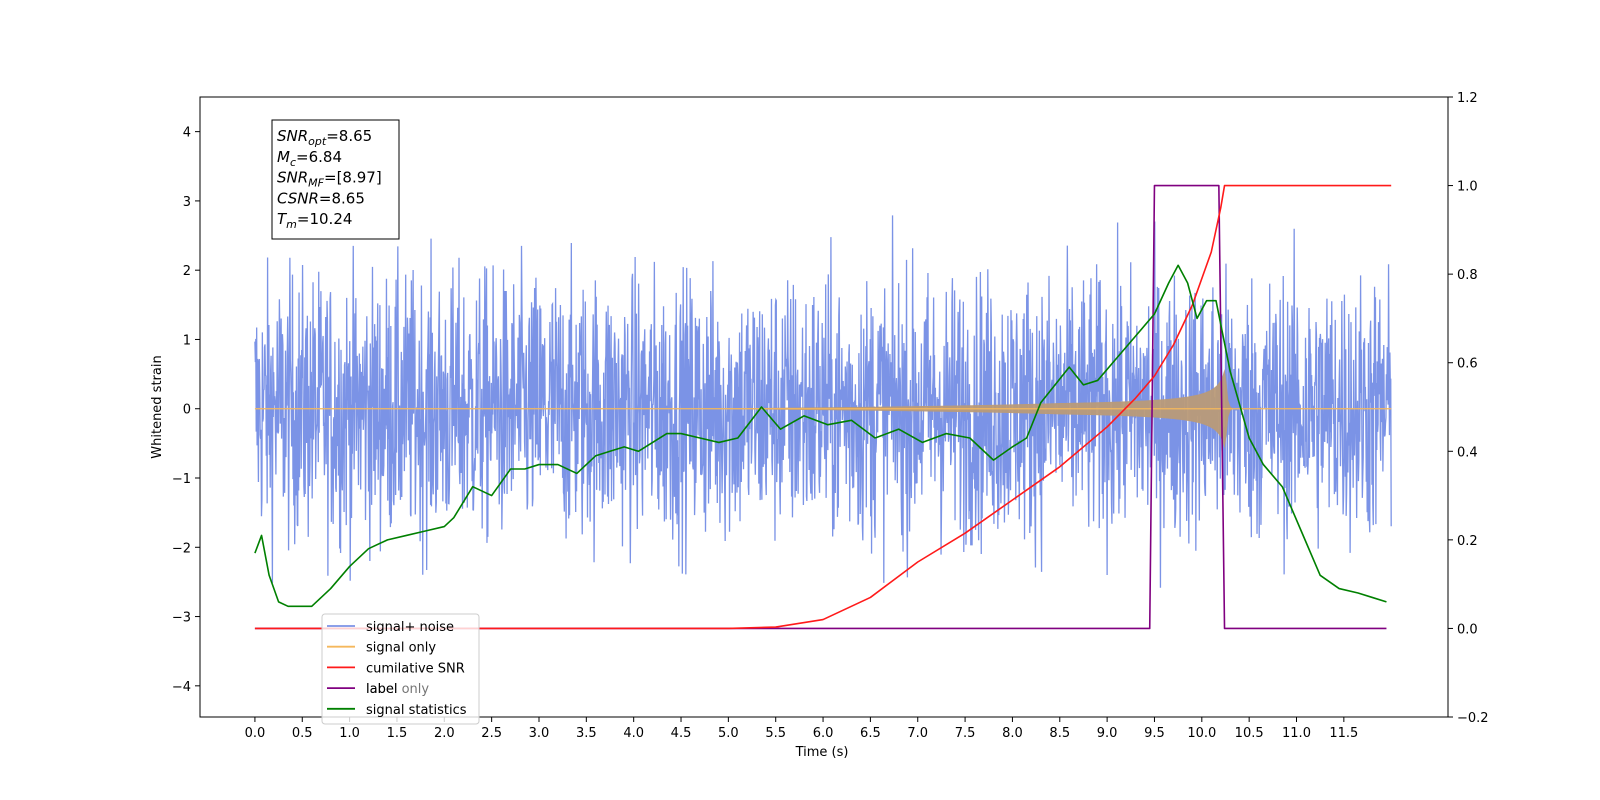 The image size is (1600, 800). What do you see at coordinates (187, 340) in the screenshot?
I see `y-left-tick-label: 1` at bounding box center [187, 340].